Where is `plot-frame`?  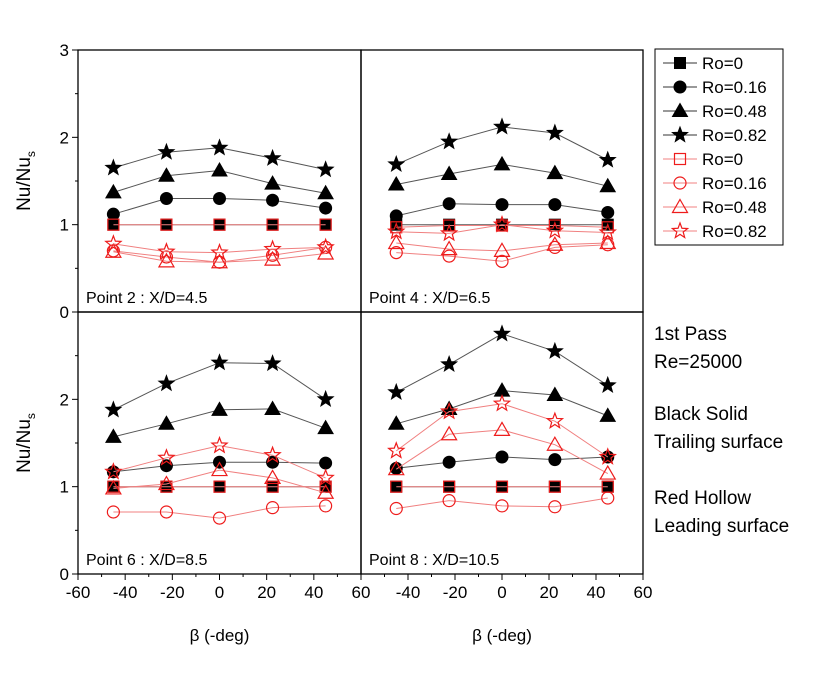 plot-frame is located at coordinates (502, 443).